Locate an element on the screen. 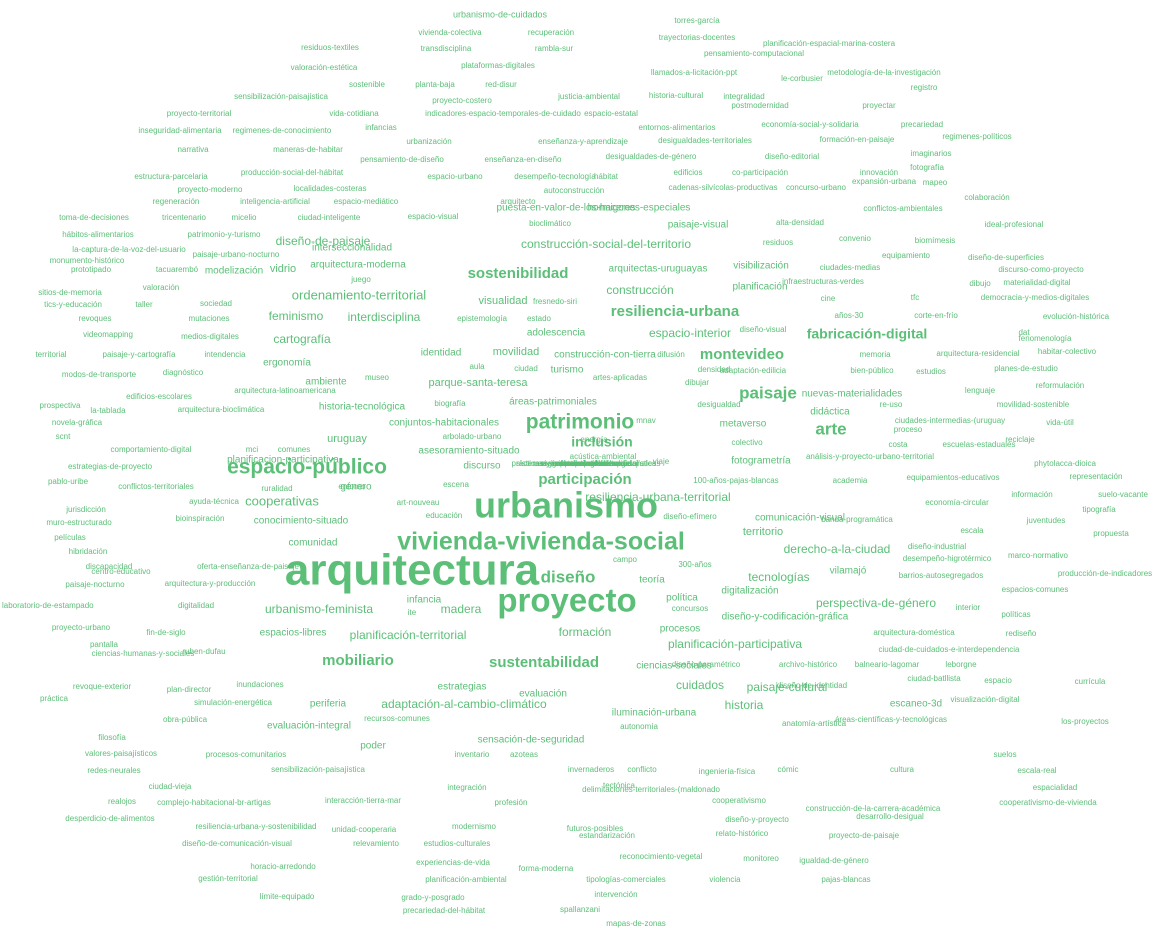 The height and width of the screenshot is (929, 1172). word-39: vidrio is located at coordinates (283, 269).